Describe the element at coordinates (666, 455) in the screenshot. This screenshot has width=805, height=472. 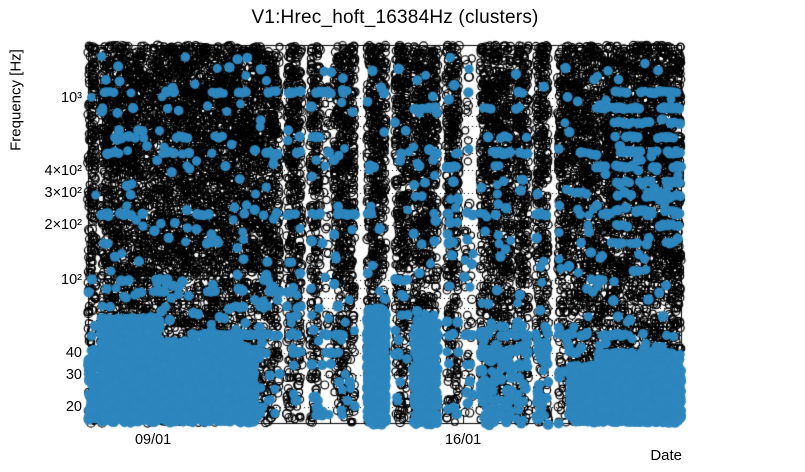
I see `x-axis-title: Date` at that location.